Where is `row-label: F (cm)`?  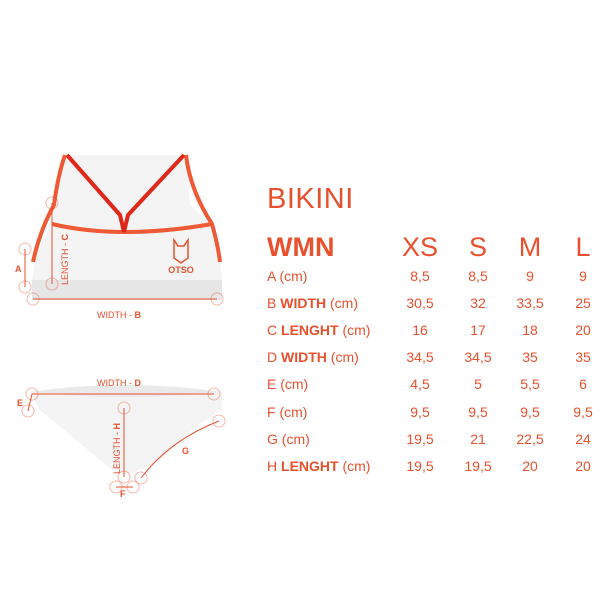 row-label: F (cm) is located at coordinates (287, 412).